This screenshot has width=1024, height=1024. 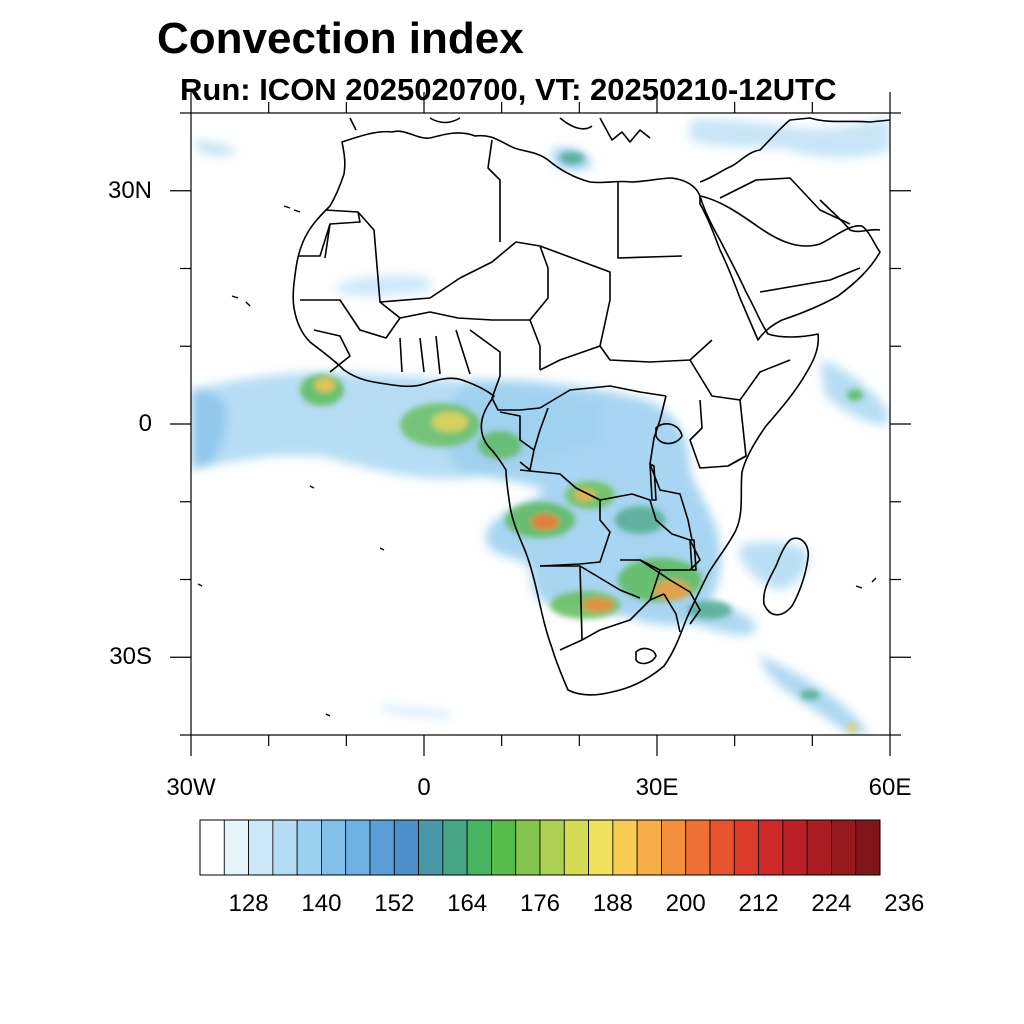 What do you see at coordinates (450, 422) in the screenshot?
I see `core-gulf-guinea-hot` at bounding box center [450, 422].